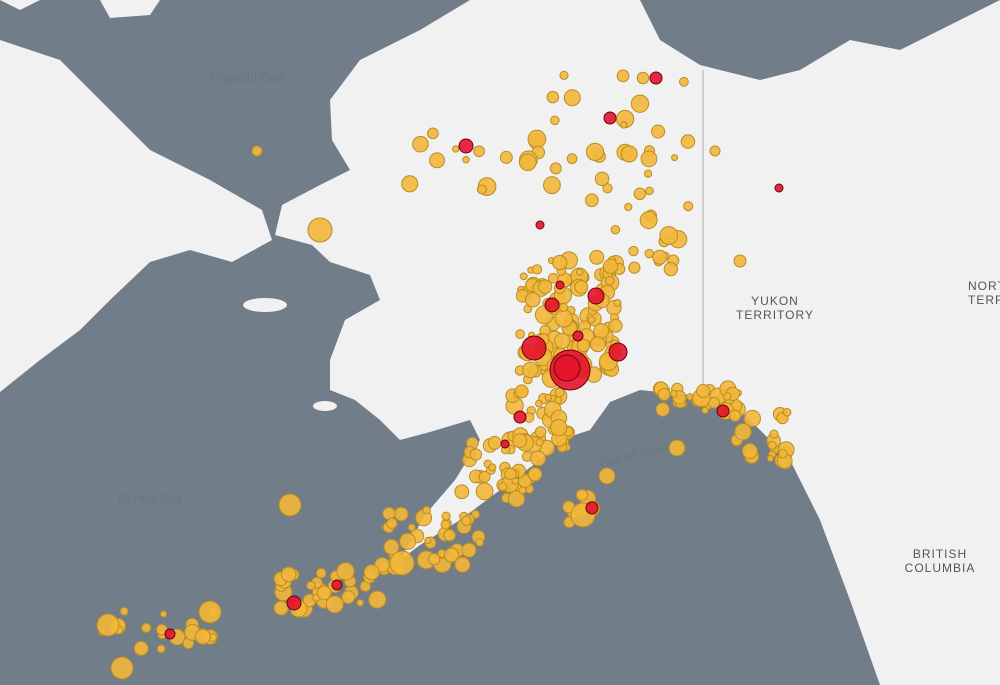 Image resolution: width=1000 pixels, height=685 pixels. Describe the element at coordinates (775, 308) in the screenshot. I see `region-label: YUKON TERRITORY` at that location.